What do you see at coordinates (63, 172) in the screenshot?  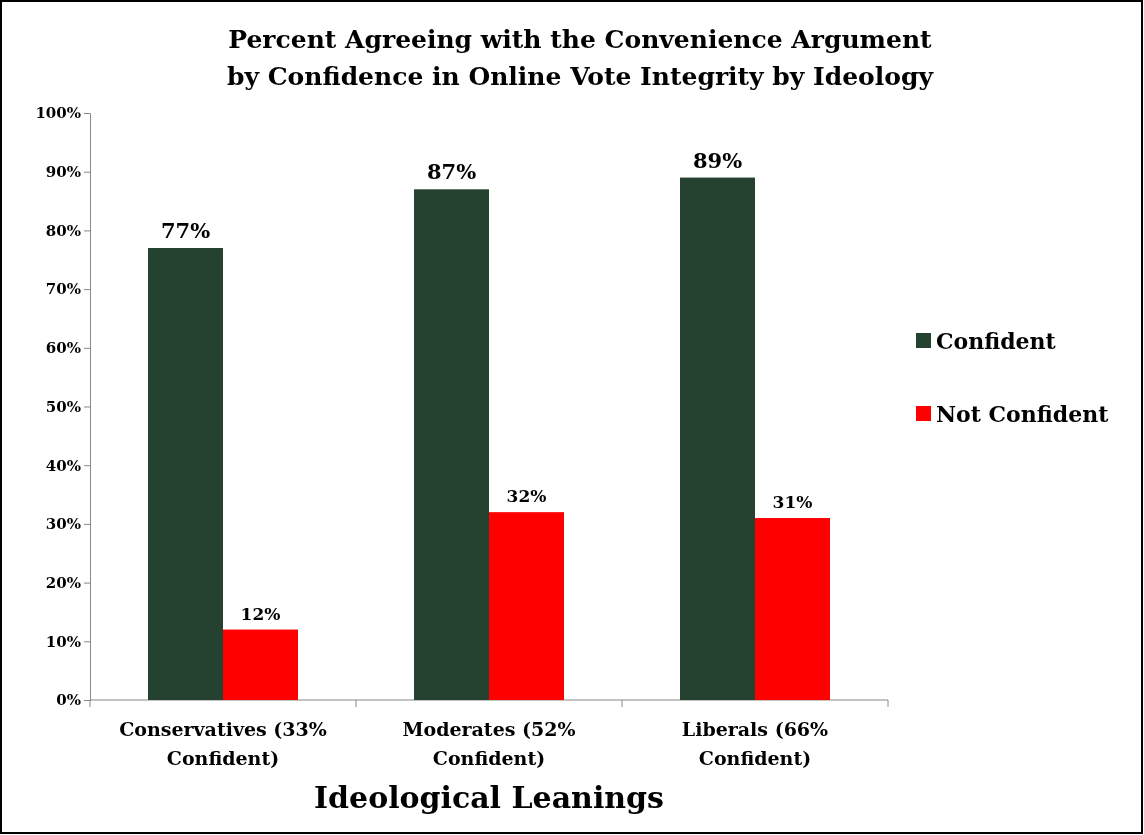 I see `y-tick-label: 90%` at bounding box center [63, 172].